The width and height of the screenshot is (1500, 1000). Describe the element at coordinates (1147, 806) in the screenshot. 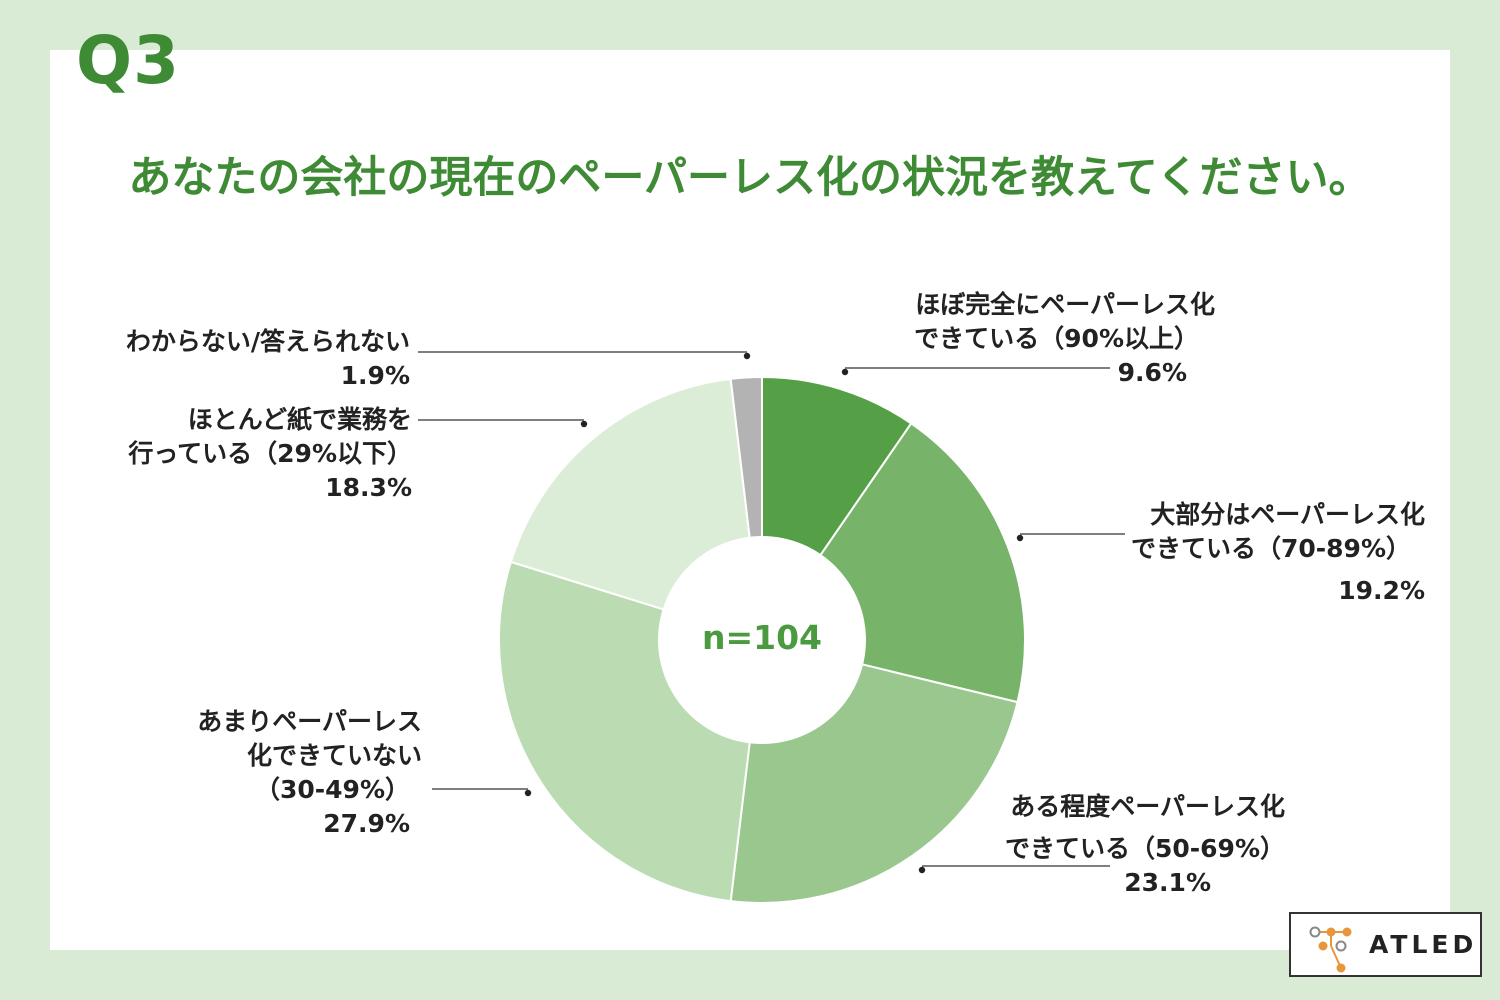

I see `slice-label-2-line-1: ある程度ペーパーレス化` at that location.